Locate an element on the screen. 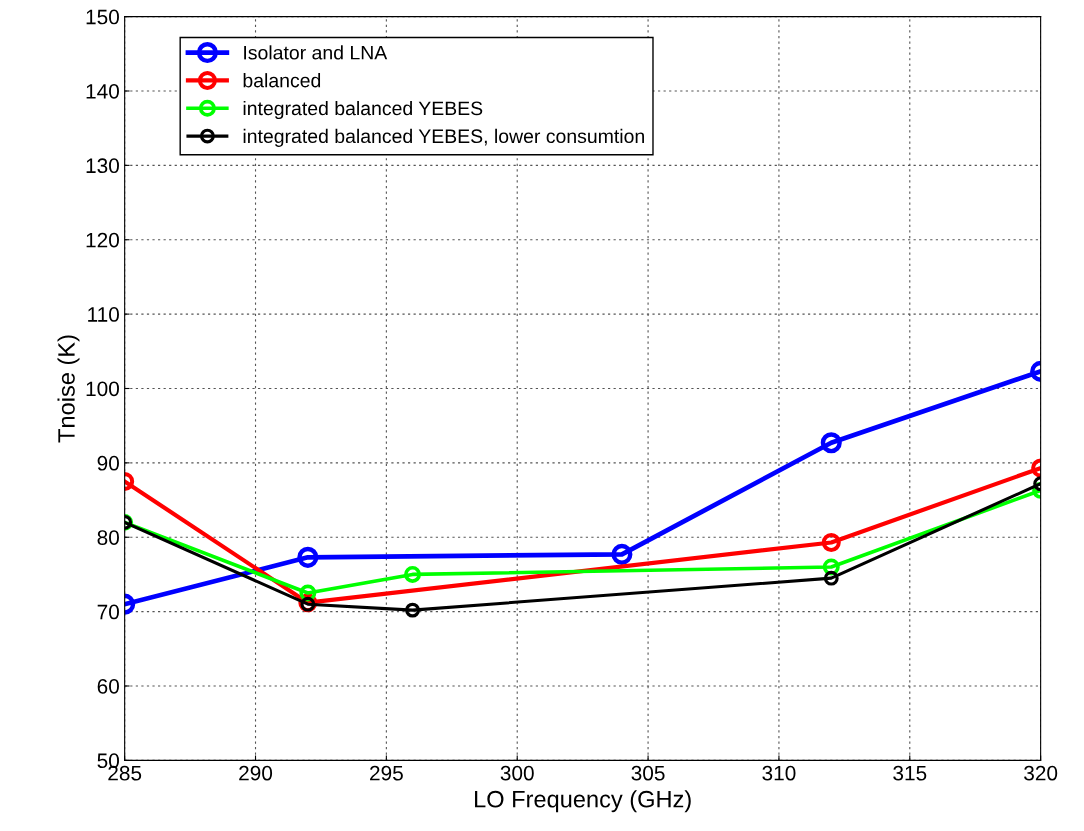  y-tick-label: 130 is located at coordinates (102, 166).